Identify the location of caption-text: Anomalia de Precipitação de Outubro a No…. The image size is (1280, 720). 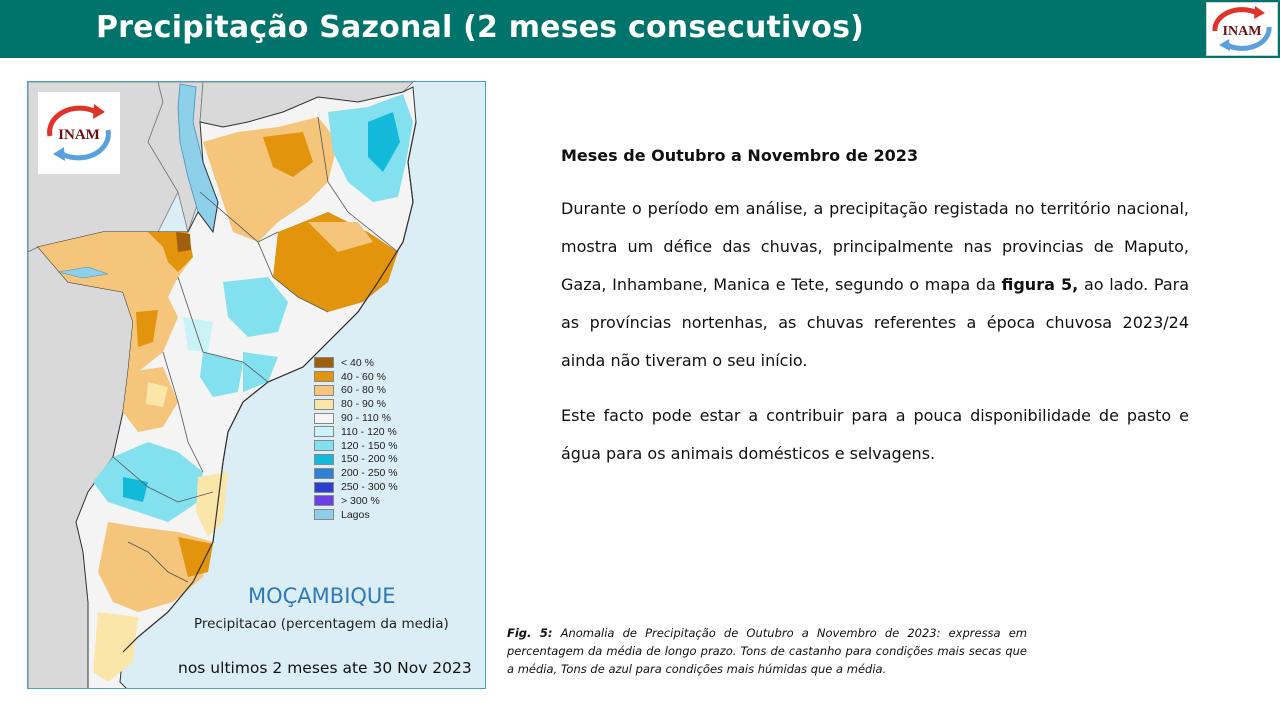
(767, 651).